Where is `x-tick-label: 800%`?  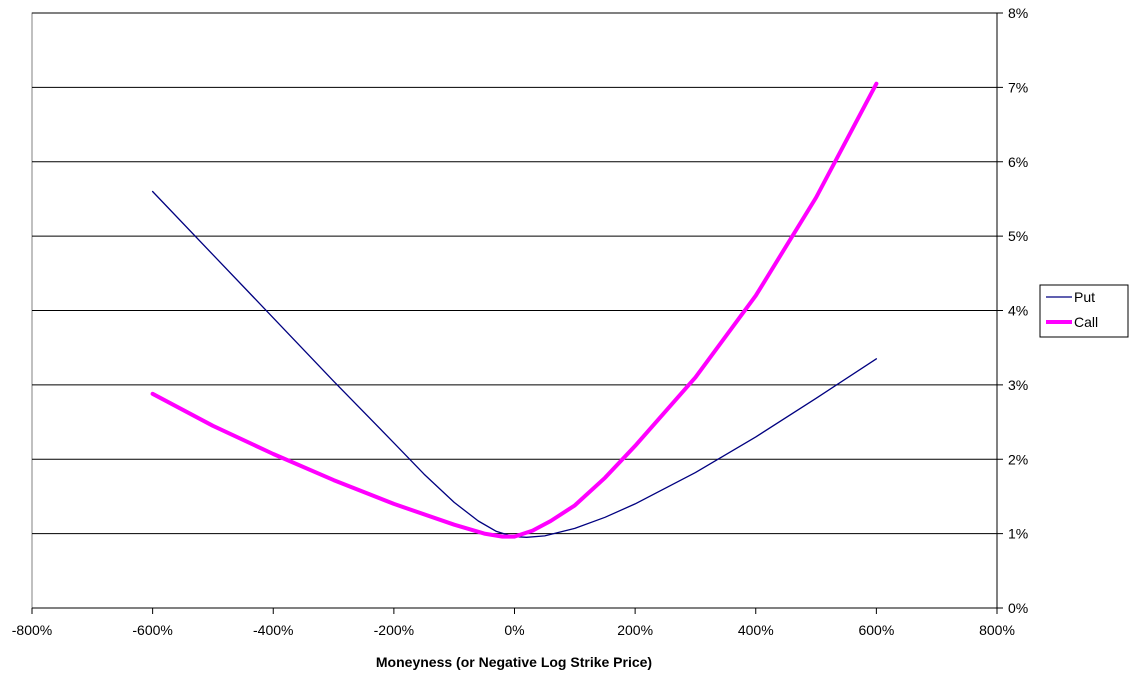
x-tick-label: 800% is located at coordinates (997, 630).